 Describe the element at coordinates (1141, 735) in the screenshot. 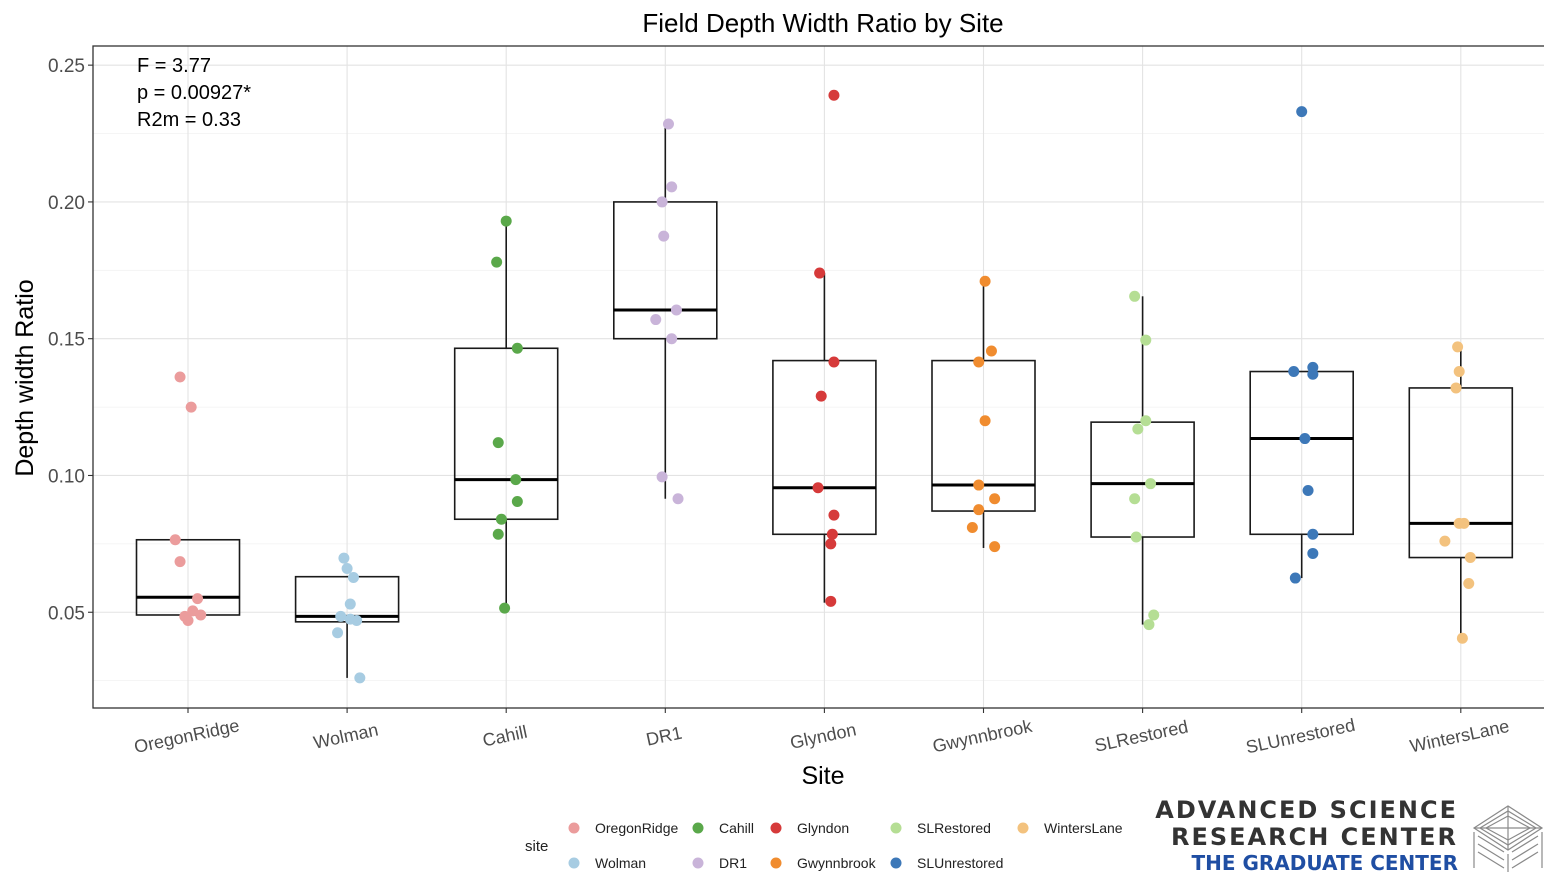

I see `x-tick-label: SLRestored` at that location.